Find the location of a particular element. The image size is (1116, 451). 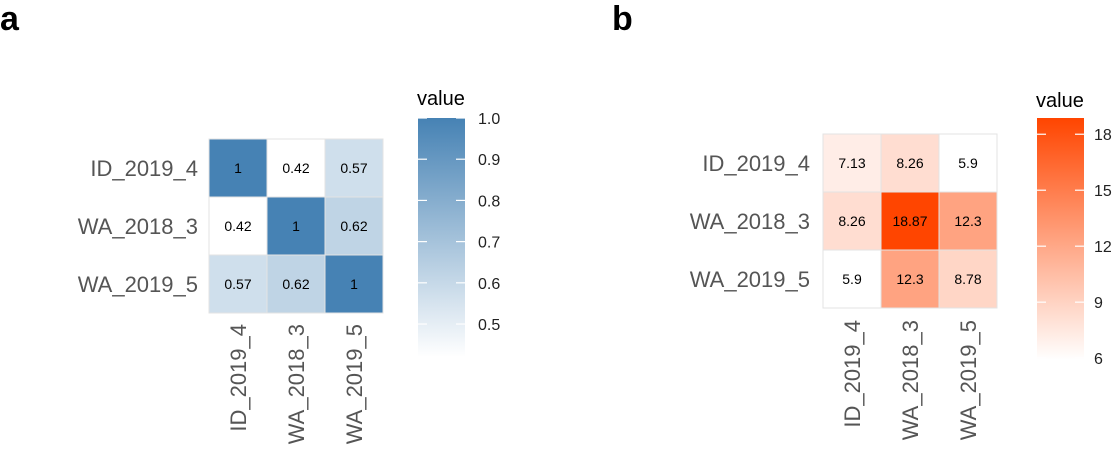

legend-tick-label: 0.6 is located at coordinates (489, 284).